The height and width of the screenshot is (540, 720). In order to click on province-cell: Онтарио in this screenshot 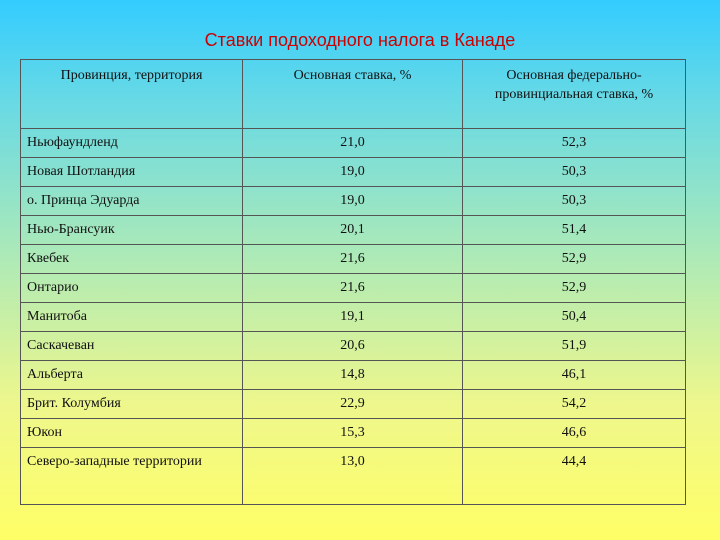, I will do `click(131, 288)`.